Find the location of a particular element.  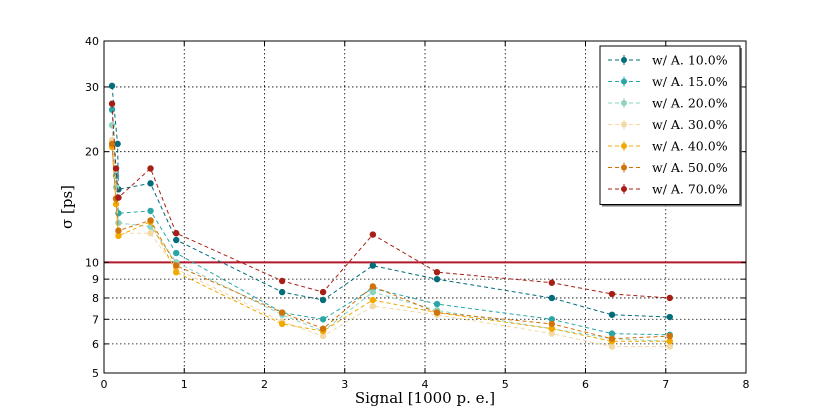

y-tick-label: 6 is located at coordinates (95, 344).